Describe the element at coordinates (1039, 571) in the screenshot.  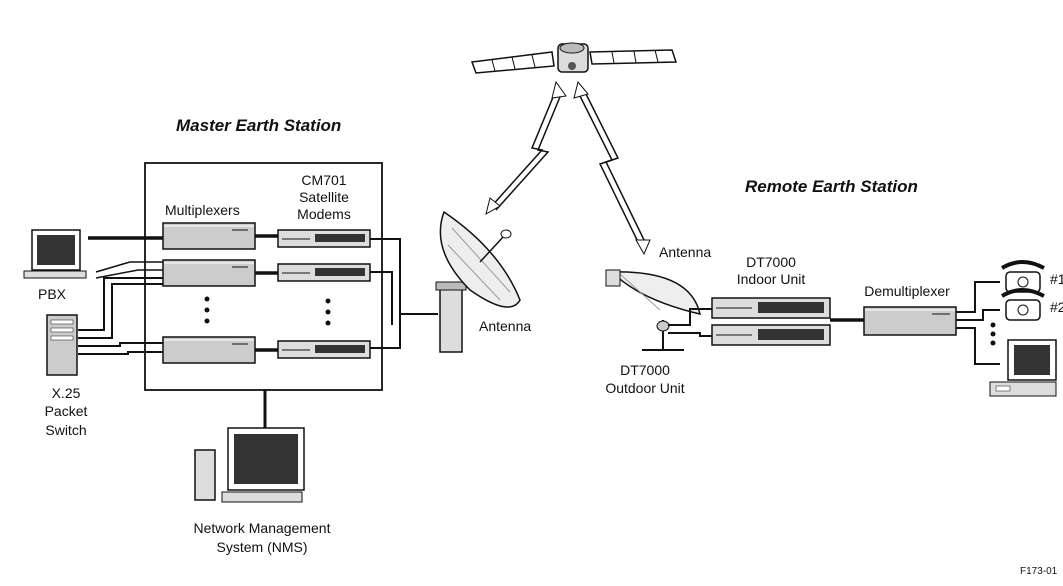
I see `figure-id: F173-01` at that location.